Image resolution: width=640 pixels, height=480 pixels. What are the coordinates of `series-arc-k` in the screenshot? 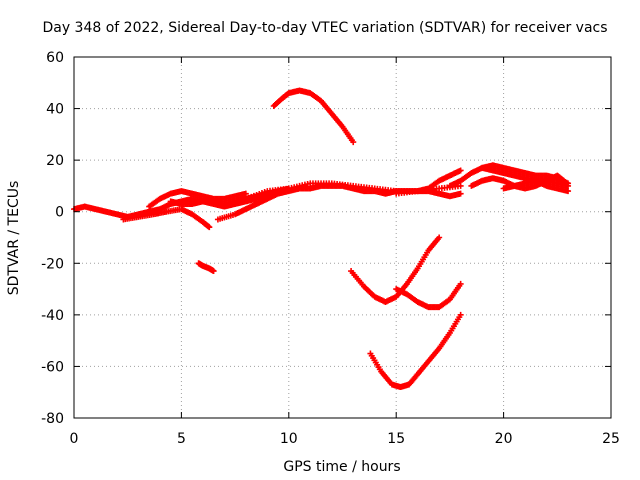 It's located at (525, 174).